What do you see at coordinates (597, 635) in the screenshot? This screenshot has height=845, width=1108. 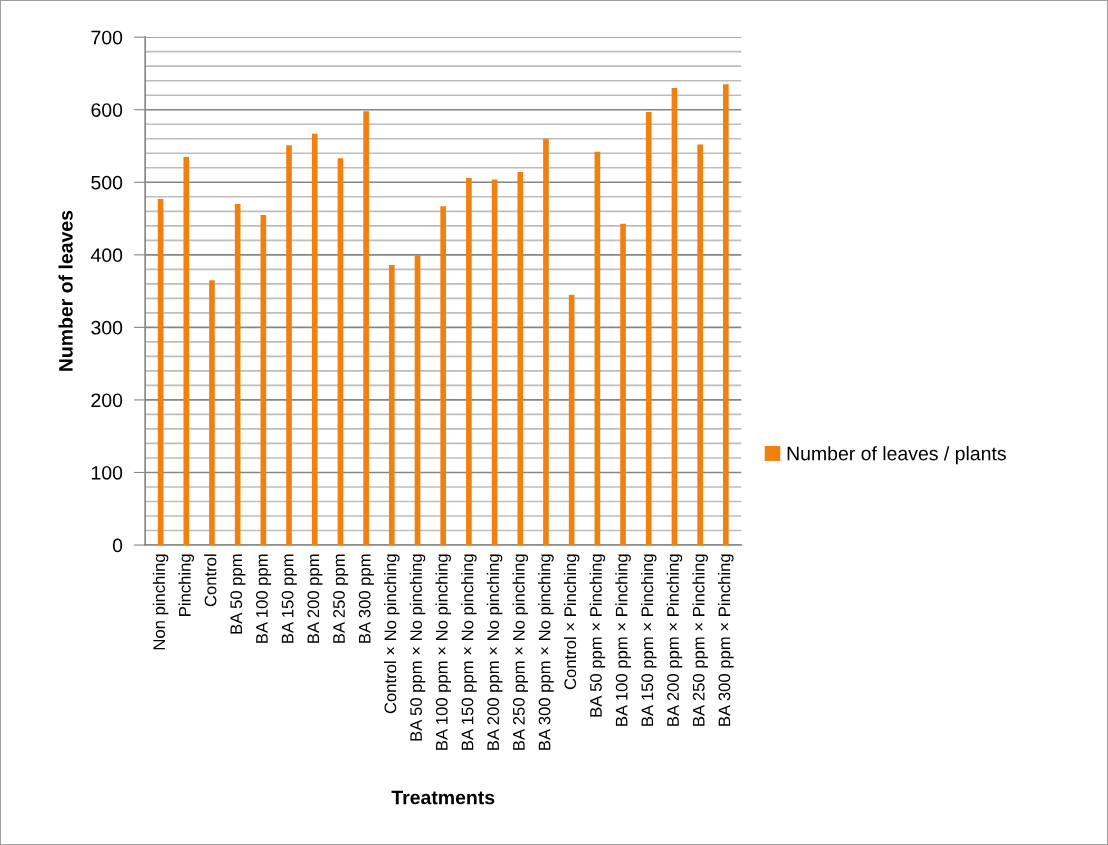 I see `x-tick-label: BA 50 ppm × Pinching` at bounding box center [597, 635].